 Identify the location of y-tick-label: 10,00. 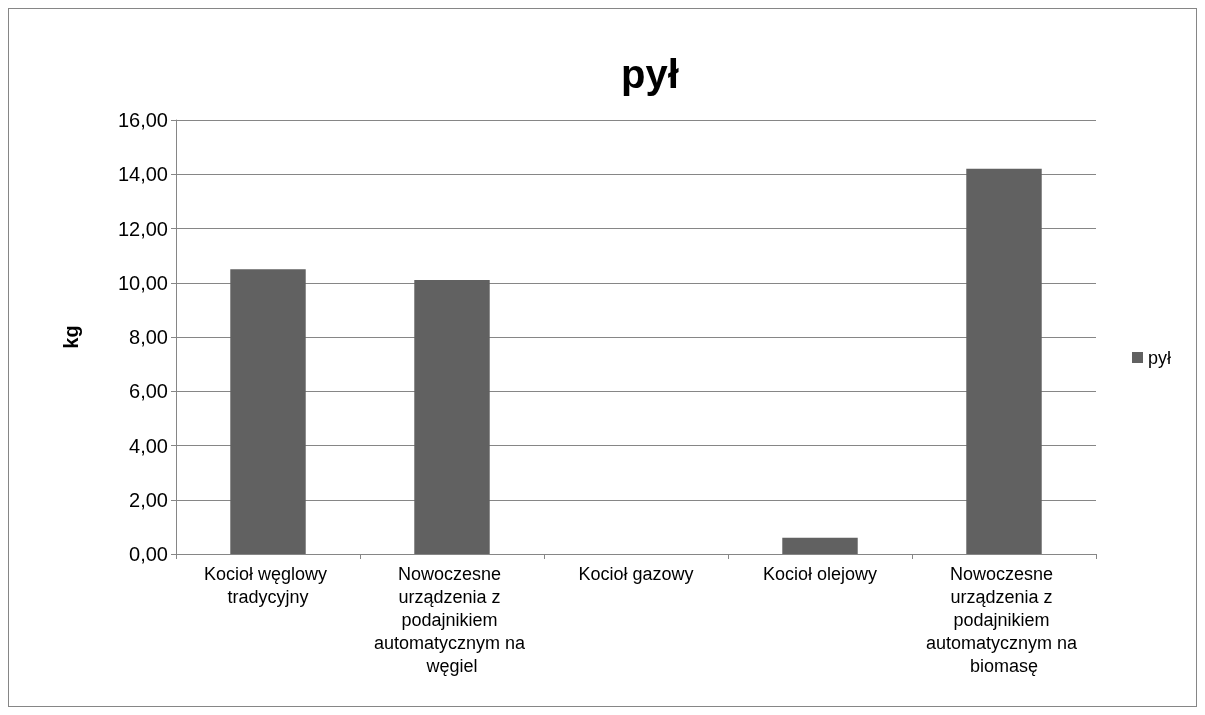
(142, 282).